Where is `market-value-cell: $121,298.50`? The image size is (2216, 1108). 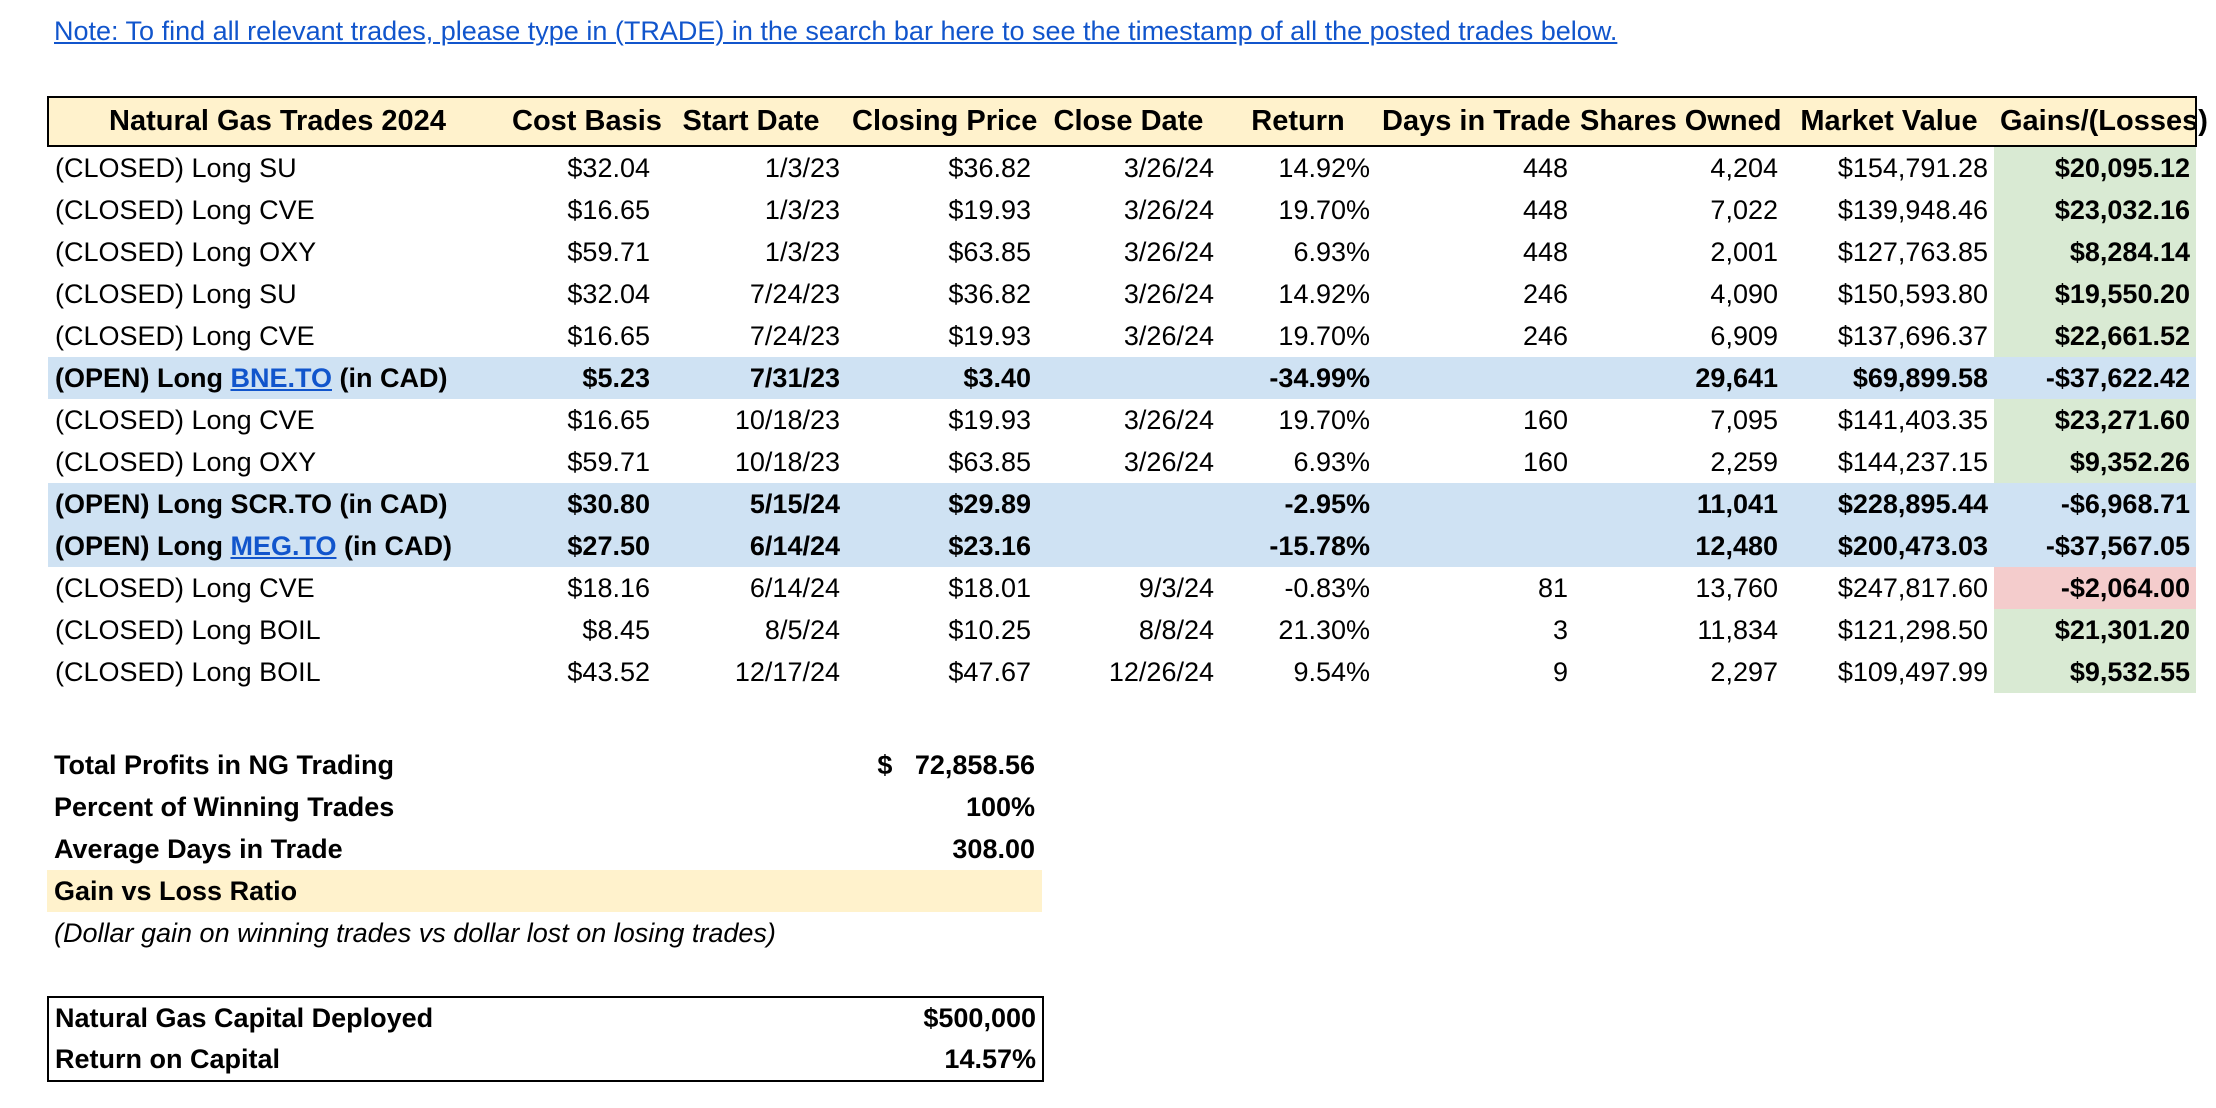
market-value-cell: $121,298.50 is located at coordinates (1912, 629).